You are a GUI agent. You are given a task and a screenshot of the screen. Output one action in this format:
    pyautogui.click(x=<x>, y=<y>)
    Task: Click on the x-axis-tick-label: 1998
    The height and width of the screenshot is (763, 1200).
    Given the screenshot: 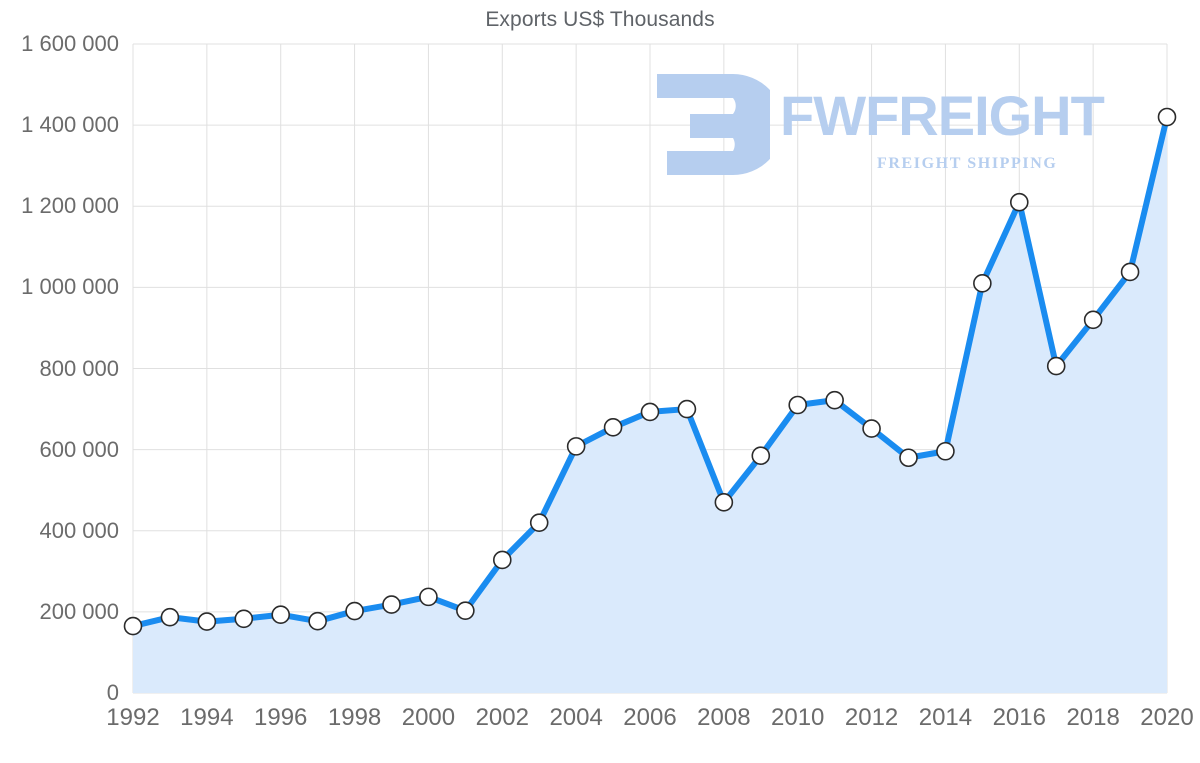 What is the action you would take?
    pyautogui.click(x=354, y=717)
    